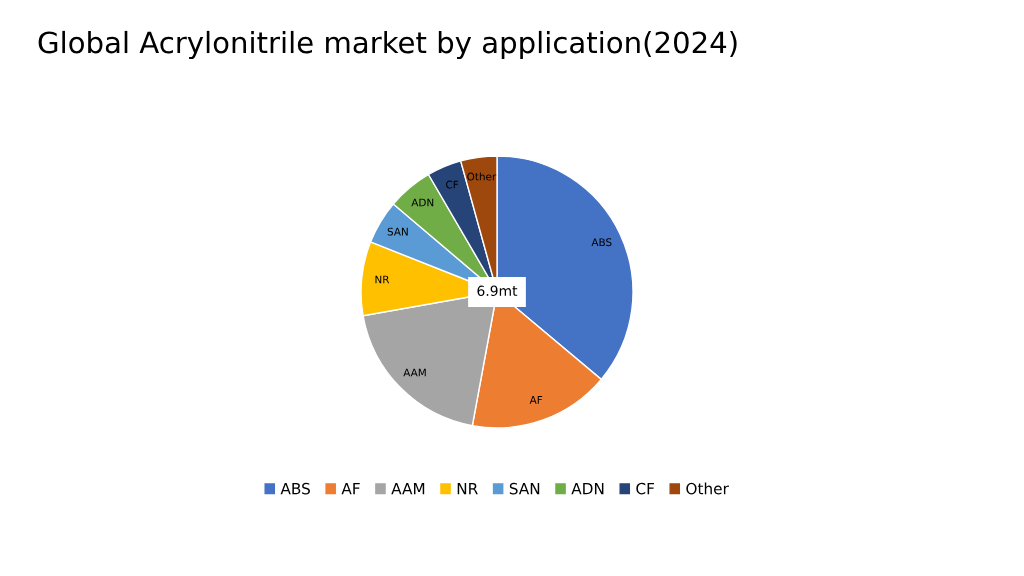 This screenshot has width=1024, height=576. I want to click on slice-label: SAN, so click(397, 231).